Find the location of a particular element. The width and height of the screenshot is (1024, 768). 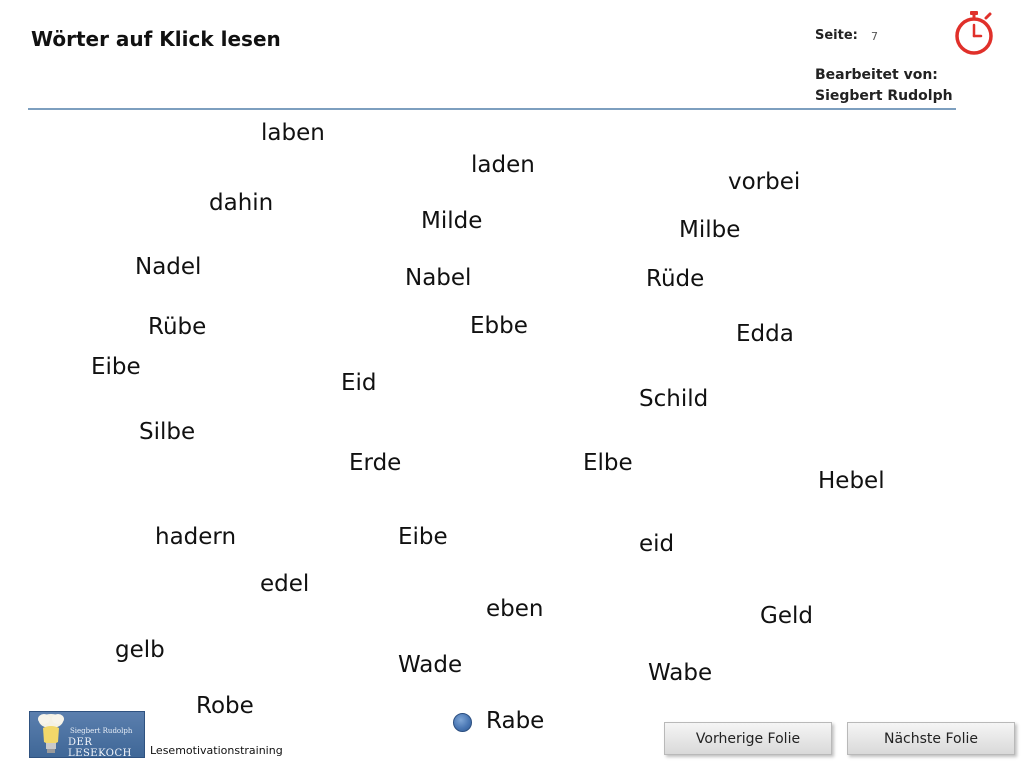

word-ruebe: Rübe is located at coordinates (177, 327).